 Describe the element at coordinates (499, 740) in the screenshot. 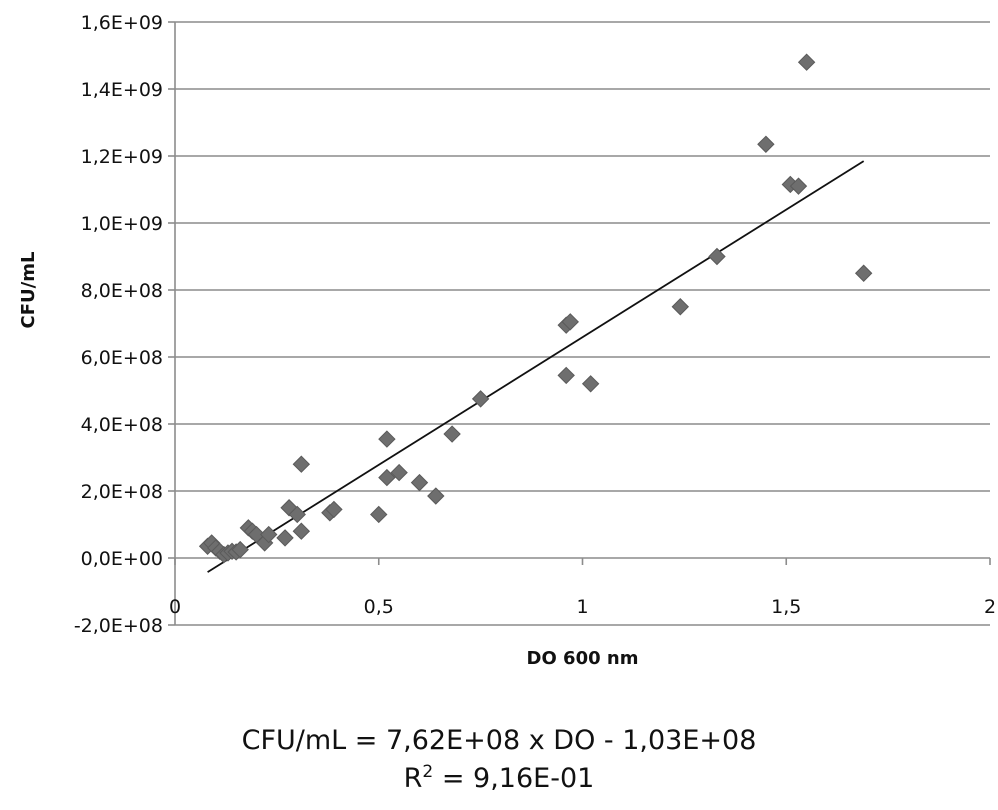

I see `regression-equation: CFU/mL = 7,62E+08 x DO - 1,03E+08` at that location.